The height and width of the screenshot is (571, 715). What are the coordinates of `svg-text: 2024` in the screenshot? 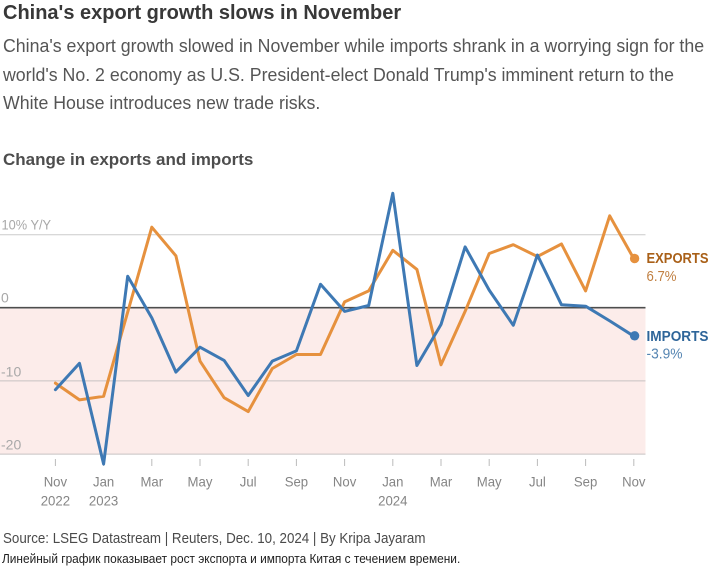 It's located at (393, 501).